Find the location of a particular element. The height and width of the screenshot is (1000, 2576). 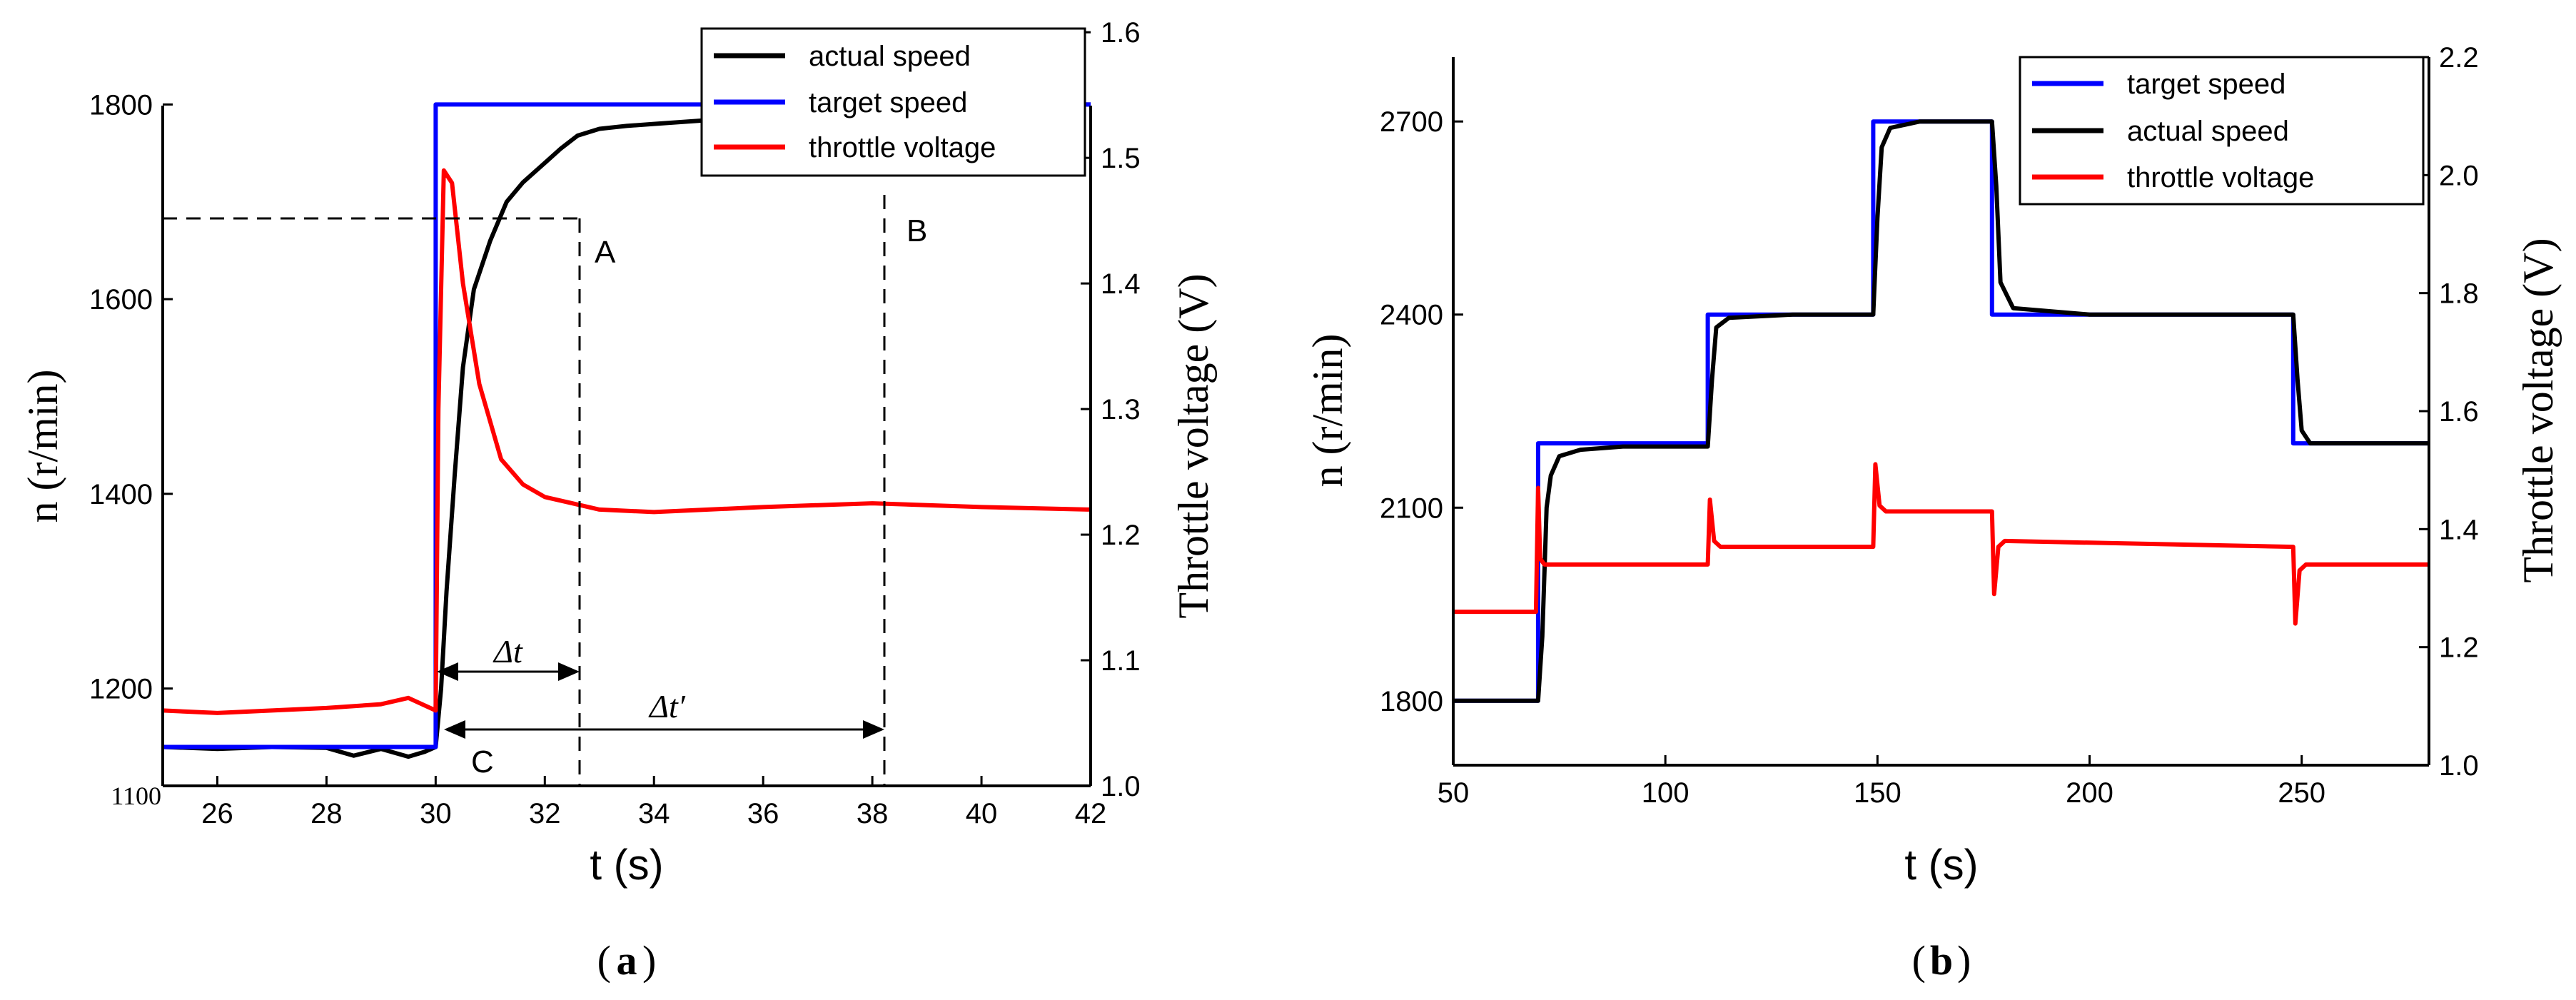

annot-a-delta-t-arrowhead-left is located at coordinates (447, 671).